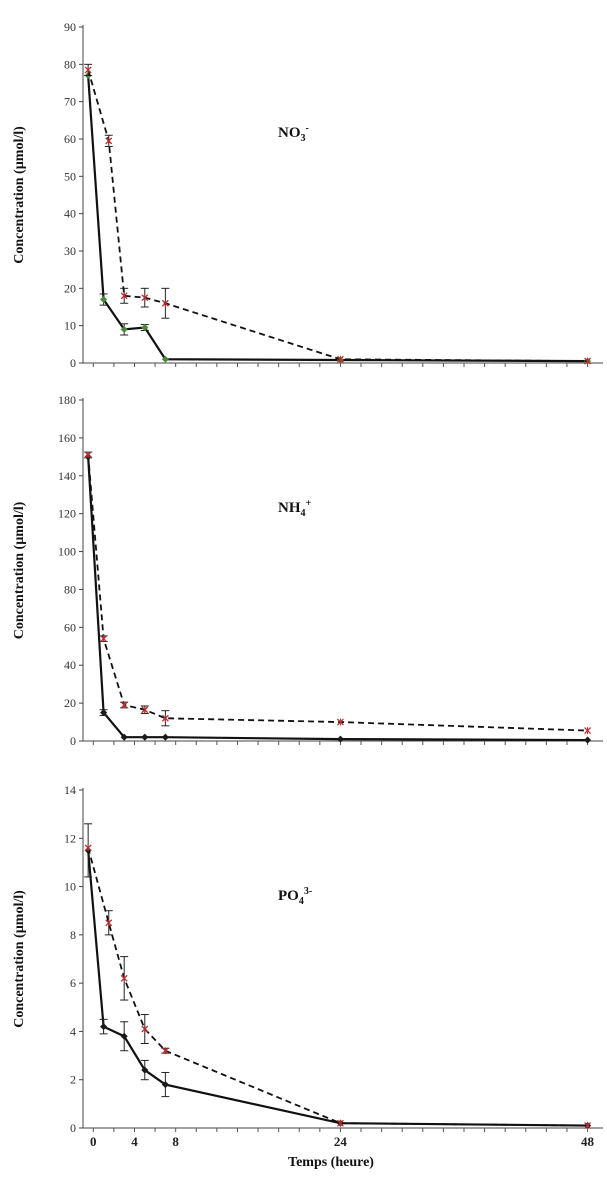 This screenshot has height=1189, width=607. What do you see at coordinates (73, 1080) in the screenshot?
I see `y-tick-label: 2` at bounding box center [73, 1080].